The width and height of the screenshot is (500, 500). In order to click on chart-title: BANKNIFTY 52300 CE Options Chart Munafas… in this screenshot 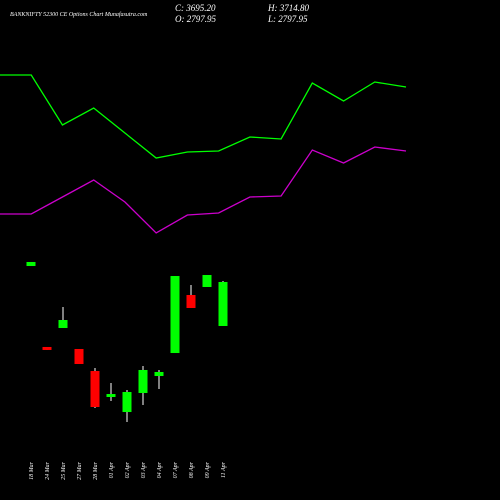, I will do `click(79, 14)`.